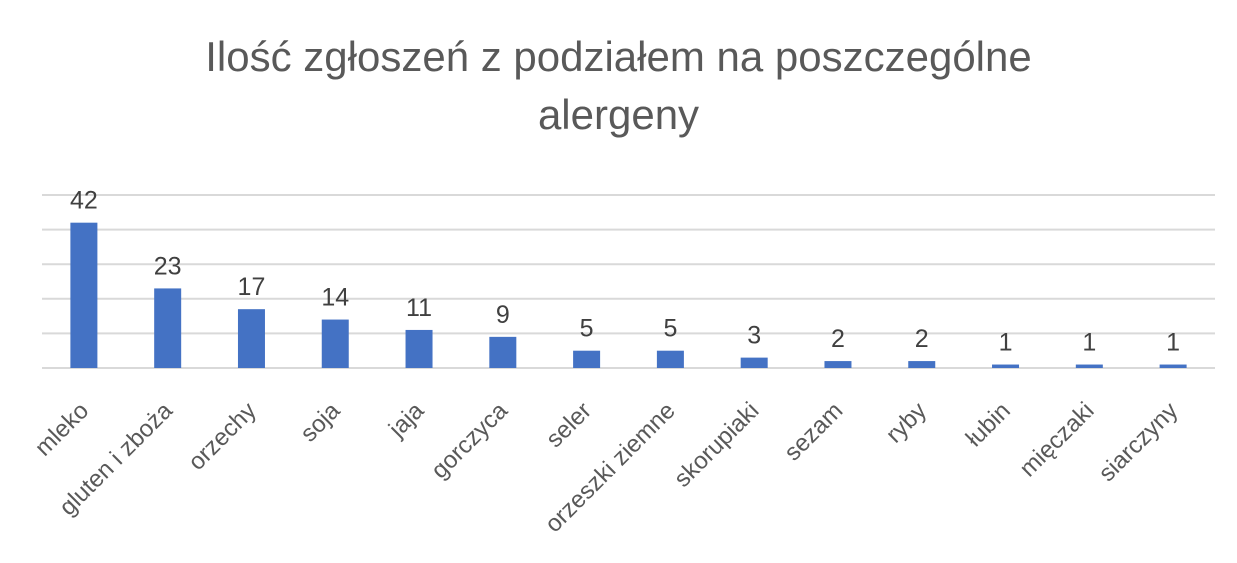 This screenshot has width=1237, height=563. I want to click on chart-title-line-2: alergeny, so click(618, 114).